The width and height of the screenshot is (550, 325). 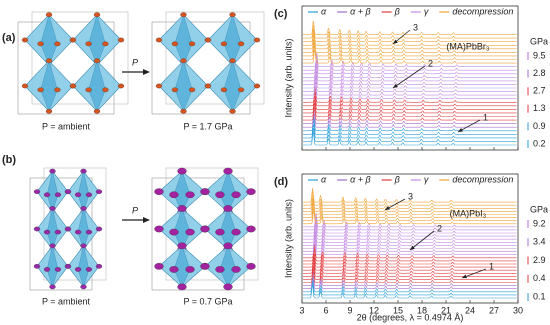 What do you see at coordinates (9, 160) in the screenshot?
I see `panel-label: (b)` at bounding box center [9, 160].